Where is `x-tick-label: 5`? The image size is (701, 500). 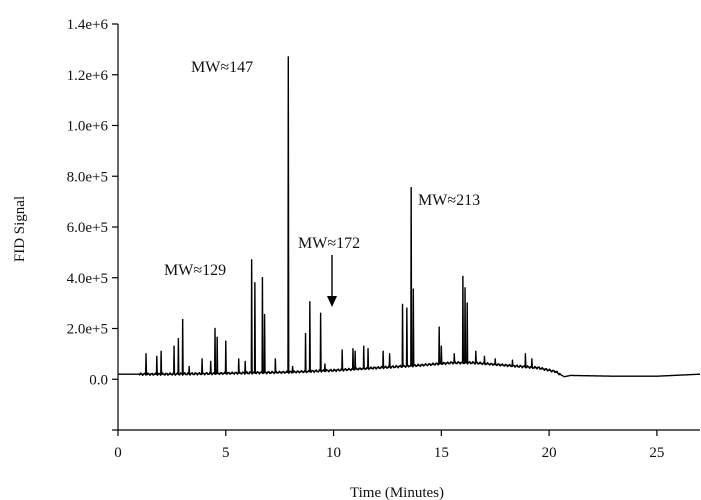 x-tick-label: 5 is located at coordinates (226, 453).